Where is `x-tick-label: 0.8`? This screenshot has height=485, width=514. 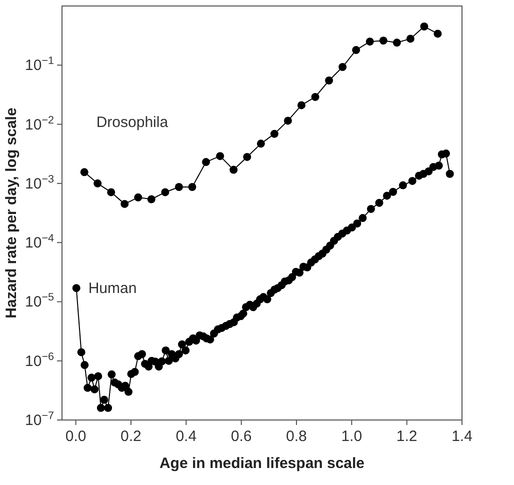
x-tick-label: 0.8 is located at coordinates (296, 436).